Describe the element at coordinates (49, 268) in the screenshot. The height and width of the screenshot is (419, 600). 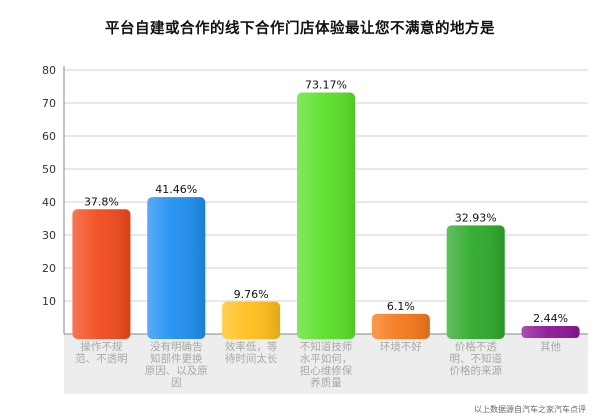
I see `y-tick-label: 20` at that location.